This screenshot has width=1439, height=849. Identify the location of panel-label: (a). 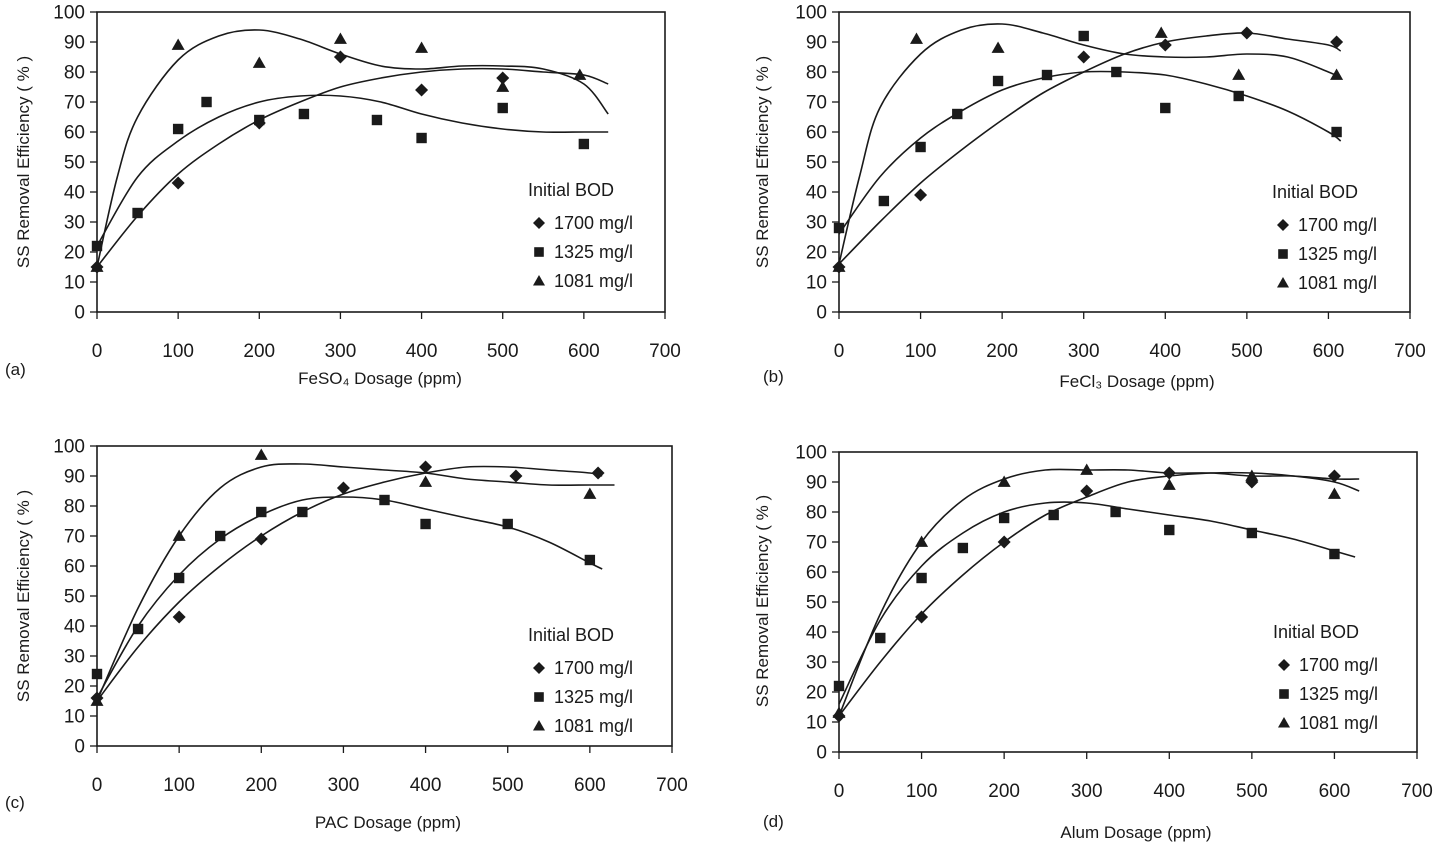
(15, 369).